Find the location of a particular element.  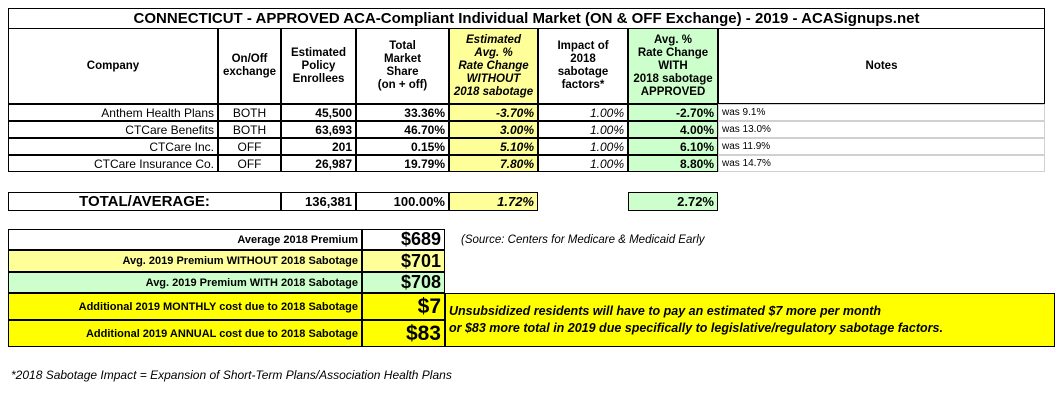

table-cell: was 13.0% is located at coordinates (881, 129).